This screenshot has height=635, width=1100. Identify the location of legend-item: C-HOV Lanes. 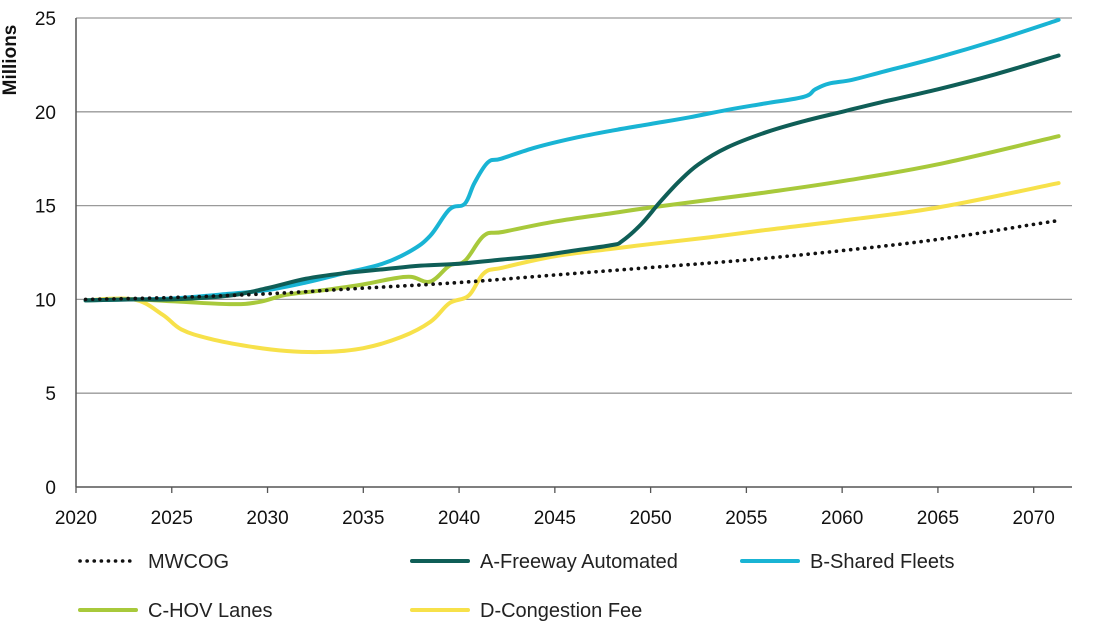
(175, 611).